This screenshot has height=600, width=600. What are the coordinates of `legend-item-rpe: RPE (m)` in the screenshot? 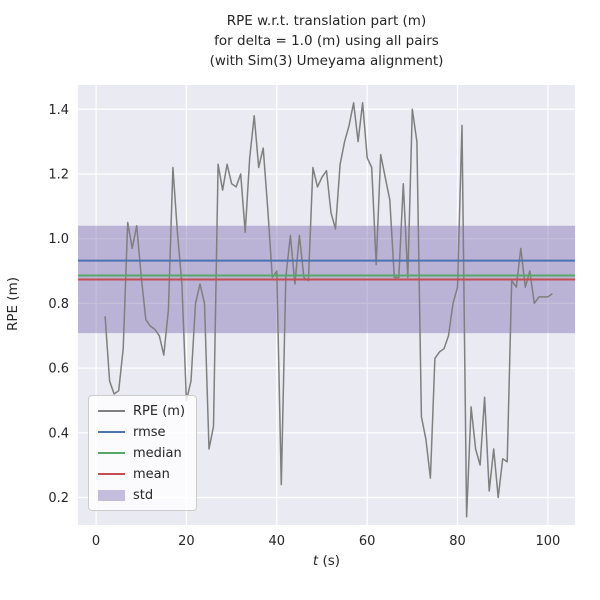 It's located at (141, 411).